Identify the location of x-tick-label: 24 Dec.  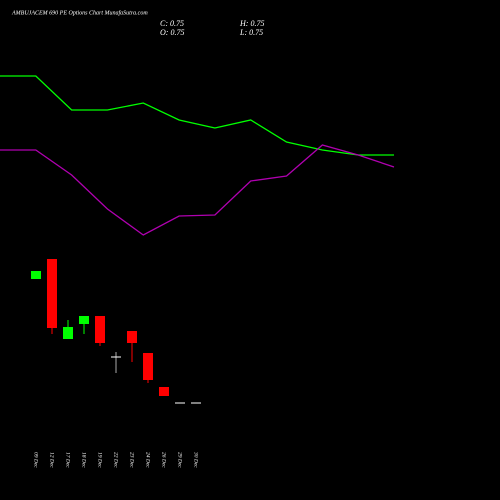
(148, 460).